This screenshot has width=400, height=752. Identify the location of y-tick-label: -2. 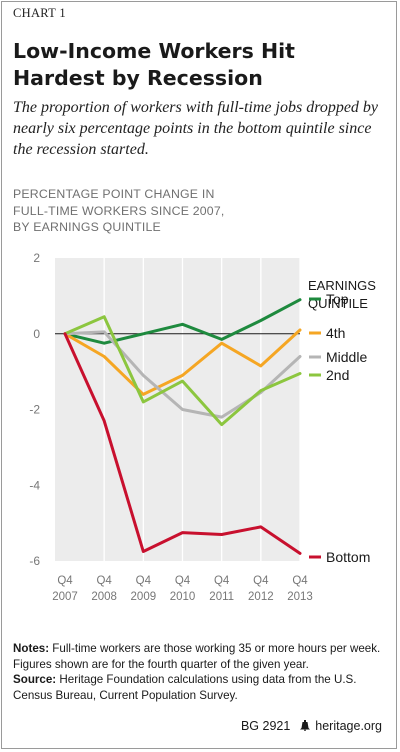
(34, 410).